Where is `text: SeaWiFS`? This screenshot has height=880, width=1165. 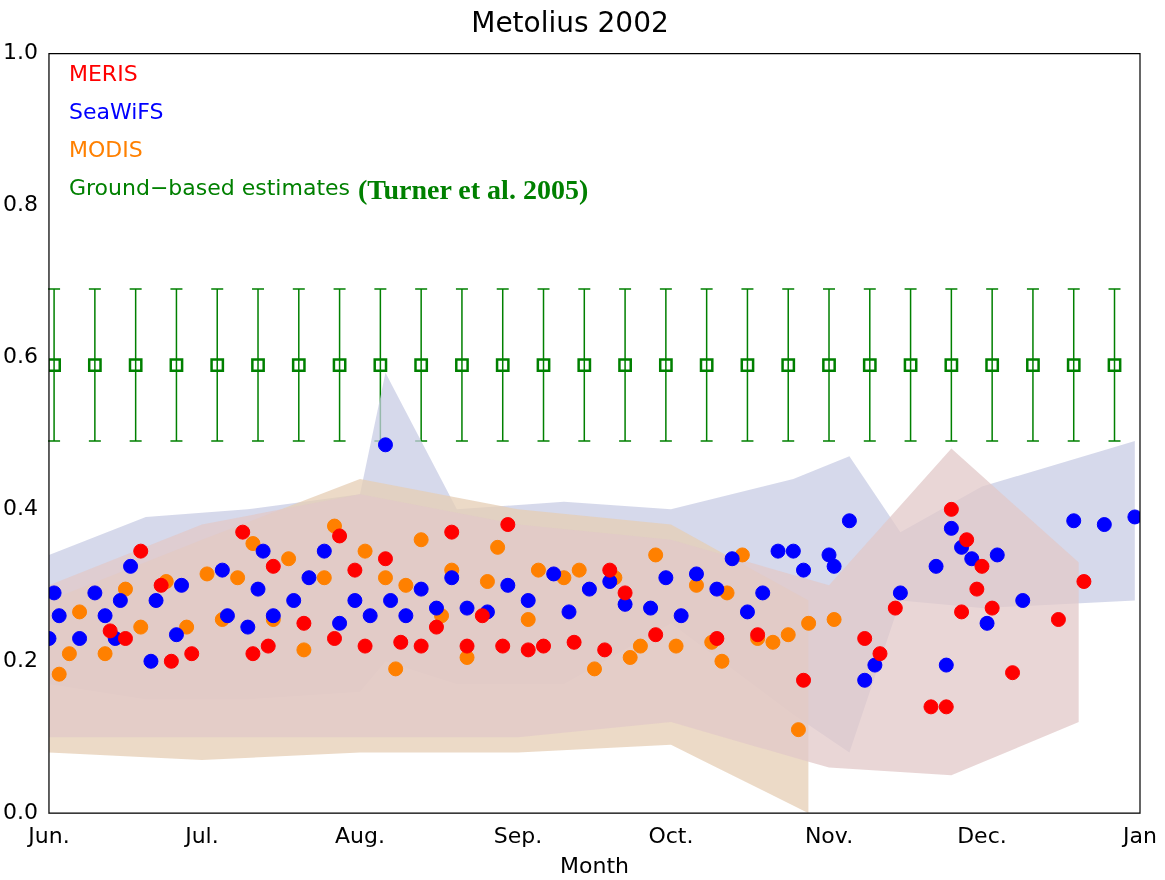 text: SeaWiFS is located at coordinates (116, 112).